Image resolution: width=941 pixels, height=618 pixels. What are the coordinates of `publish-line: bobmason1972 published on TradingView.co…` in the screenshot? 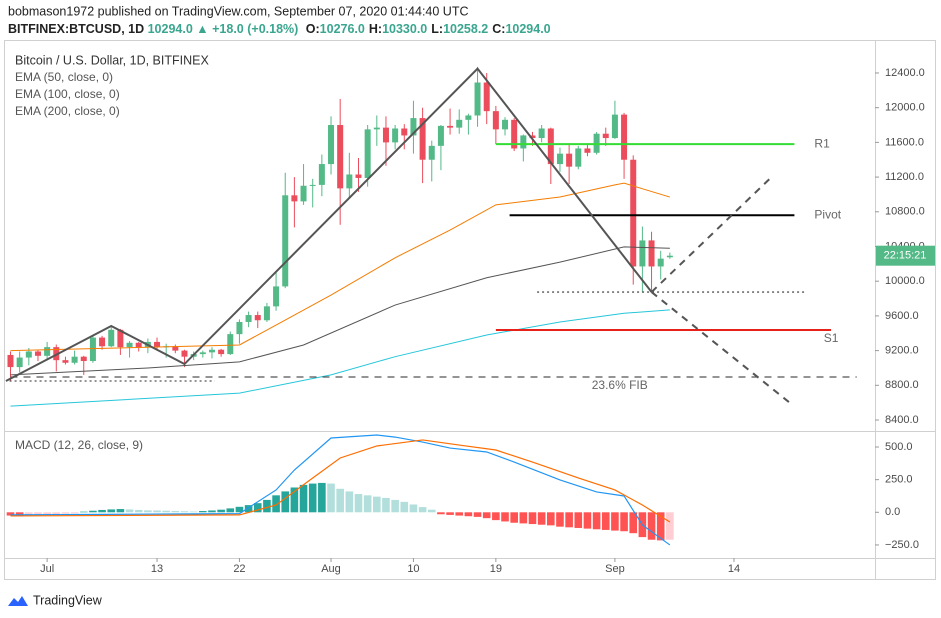 It's located at (238, 11).